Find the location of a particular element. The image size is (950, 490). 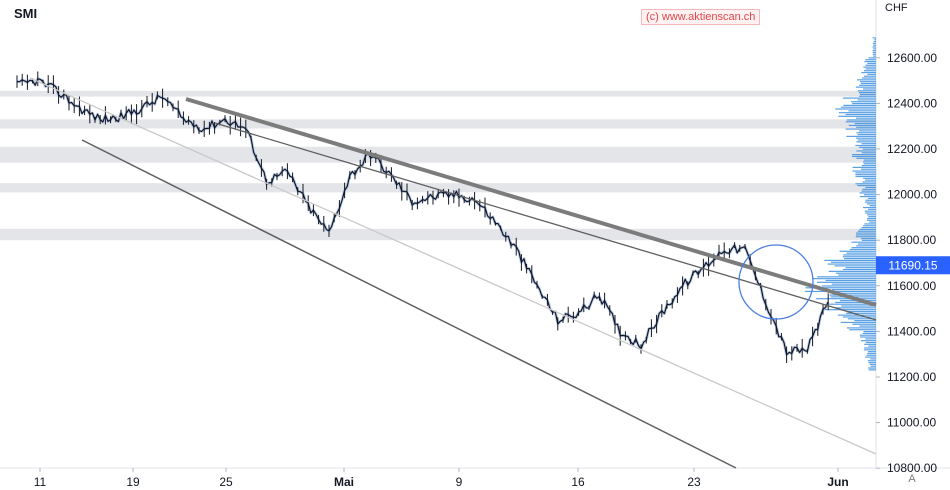

currency-label: CHF is located at coordinates (896, 8).